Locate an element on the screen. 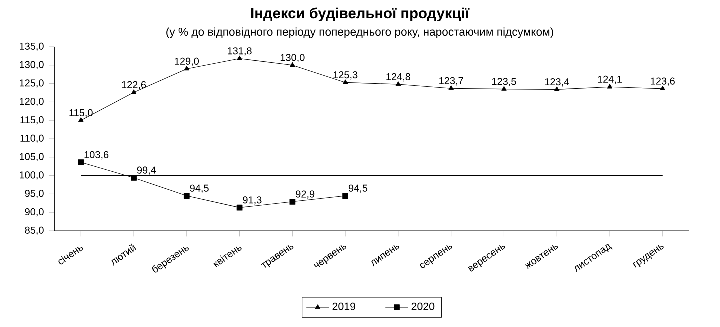 This screenshot has height=327, width=720. chart-subtitle: (у % до відповідного періоду попереднього року, наростаючим підсумком) is located at coordinates (360, 33).